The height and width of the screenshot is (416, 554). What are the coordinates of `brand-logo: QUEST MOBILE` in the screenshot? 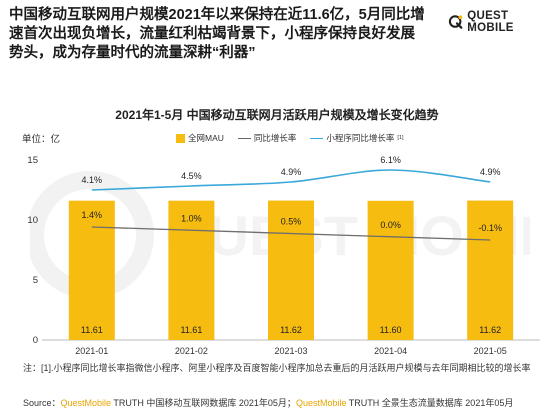 It's located at (501, 22).